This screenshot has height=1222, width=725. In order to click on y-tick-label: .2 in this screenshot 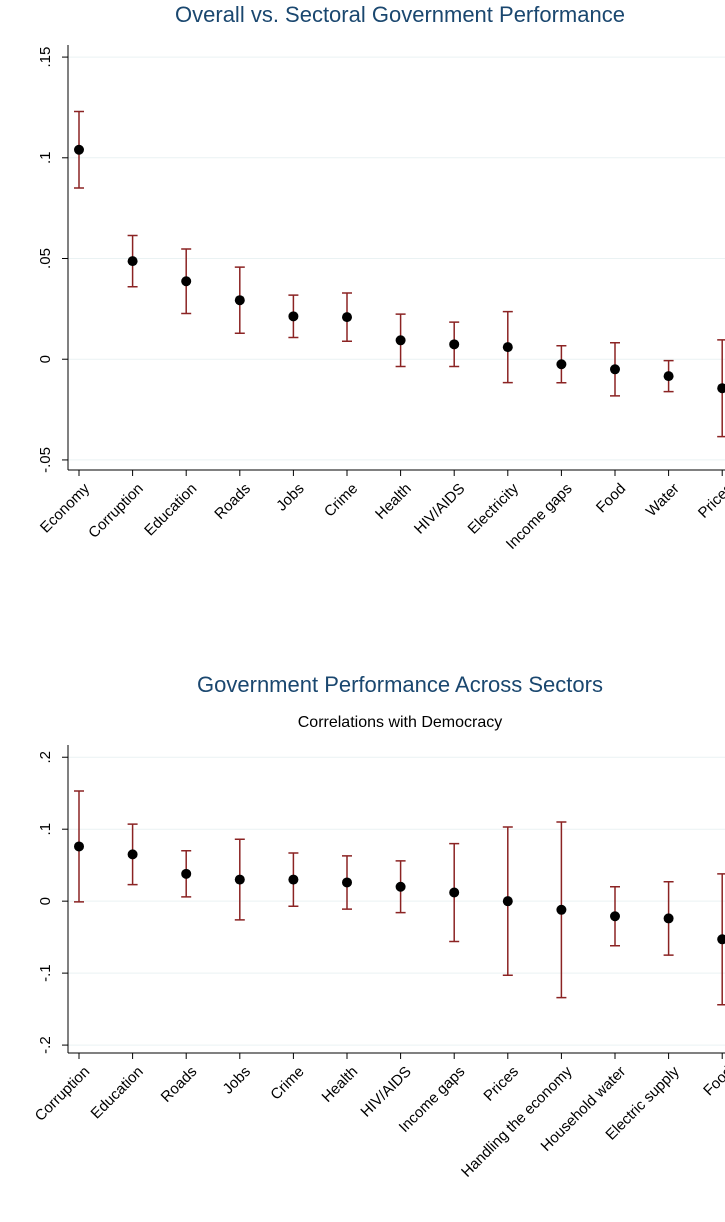, I will do `click(45, 757)`.